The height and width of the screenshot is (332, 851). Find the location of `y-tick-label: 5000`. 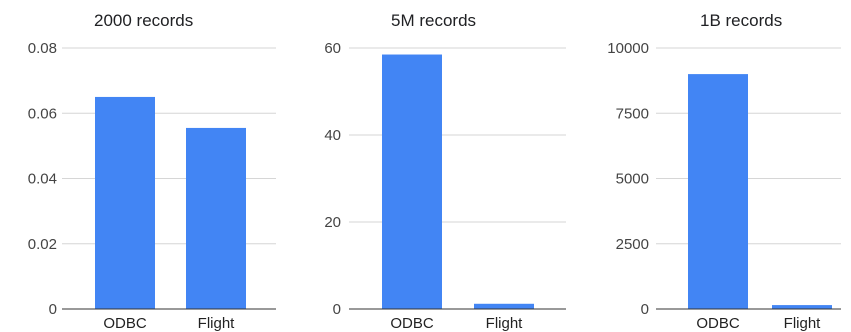

y-tick-label: 5000 is located at coordinates (632, 179).